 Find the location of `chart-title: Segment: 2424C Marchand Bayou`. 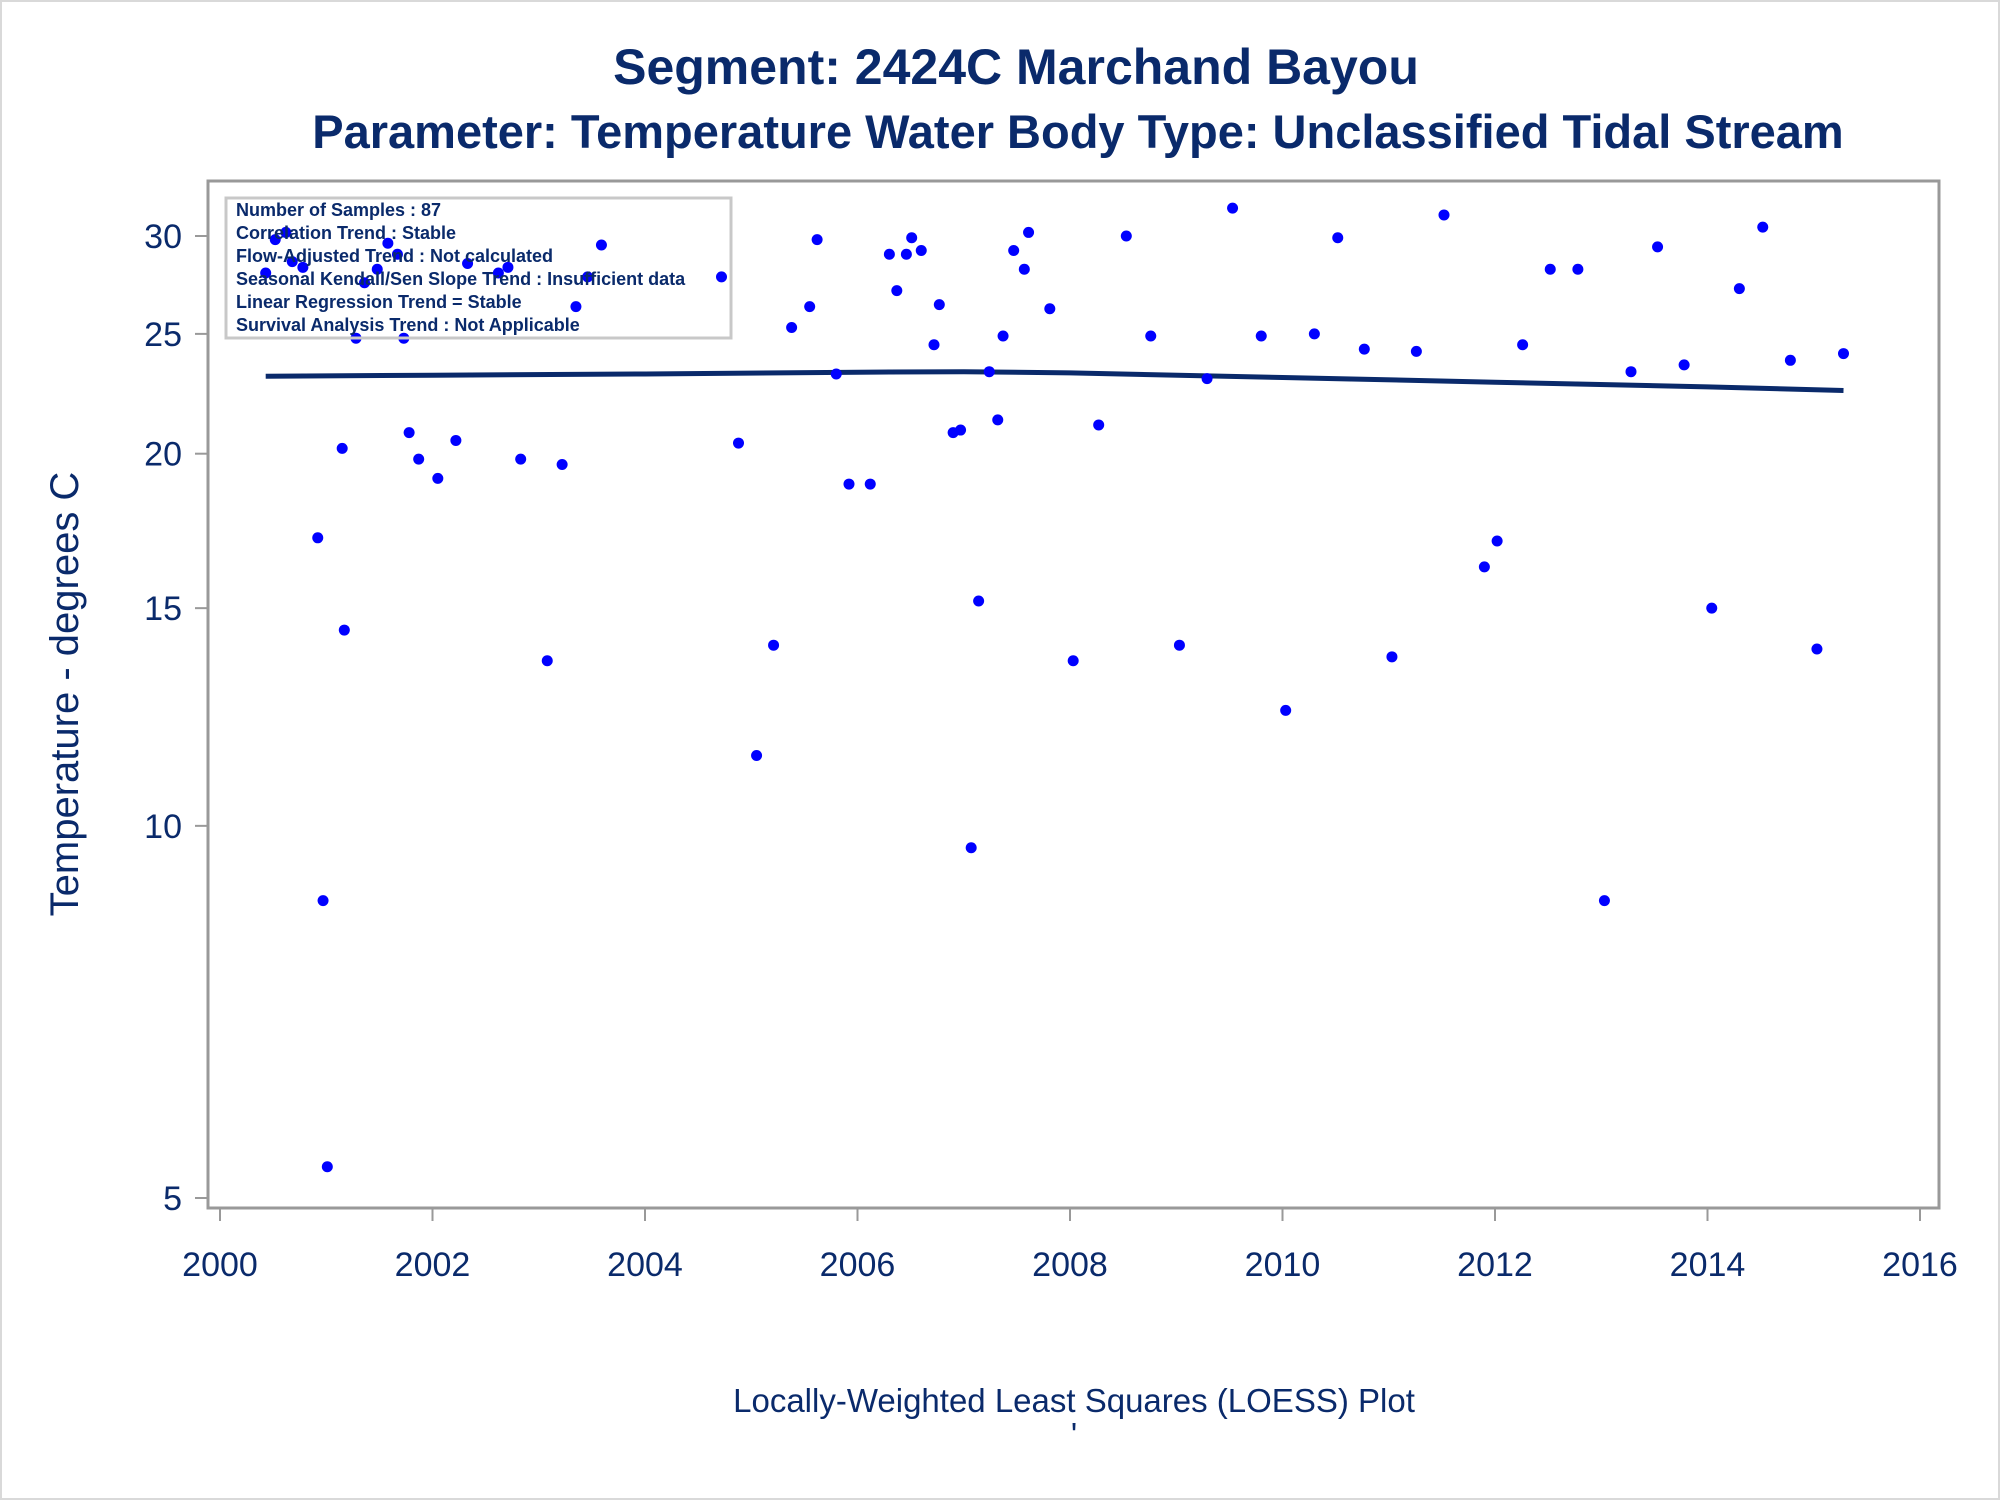

chart-title: Segment: 2424C Marchand Bayou is located at coordinates (1016, 67).